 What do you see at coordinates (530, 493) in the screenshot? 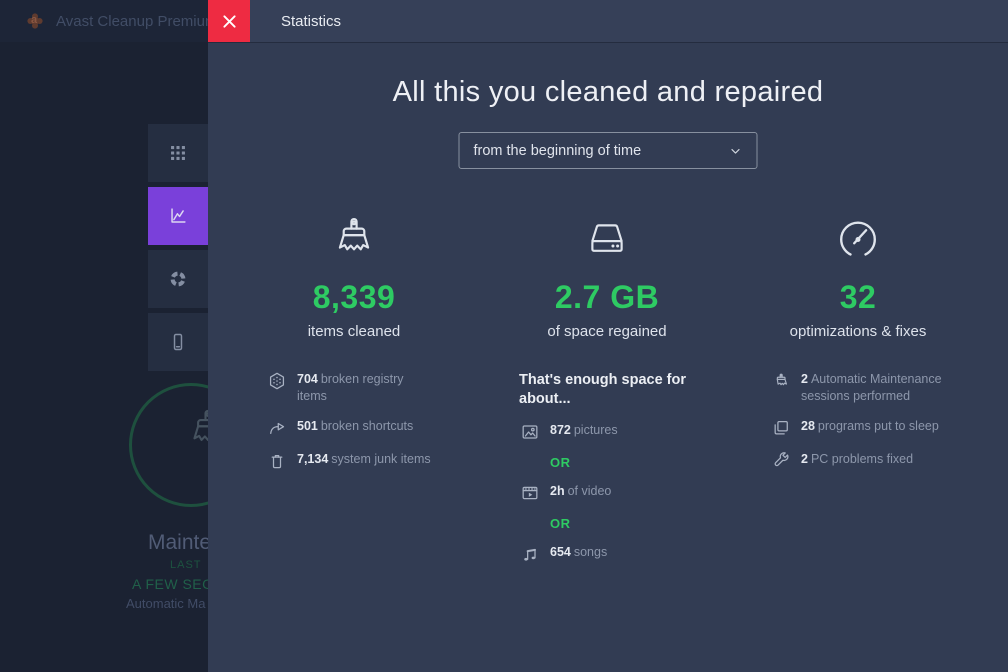
I see `video-icon` at bounding box center [530, 493].